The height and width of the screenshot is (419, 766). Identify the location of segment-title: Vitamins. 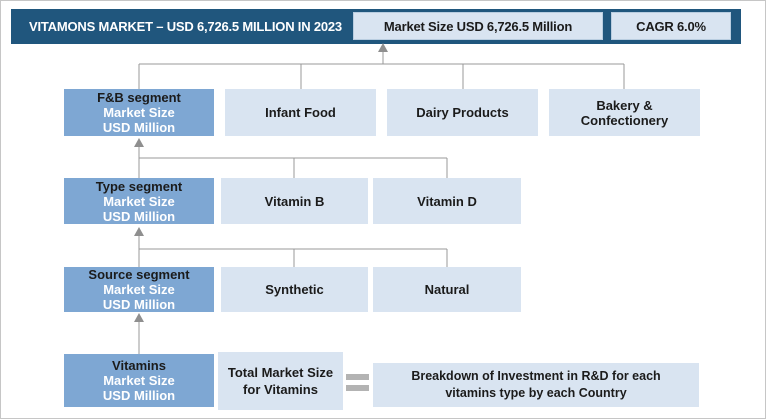
(139, 365).